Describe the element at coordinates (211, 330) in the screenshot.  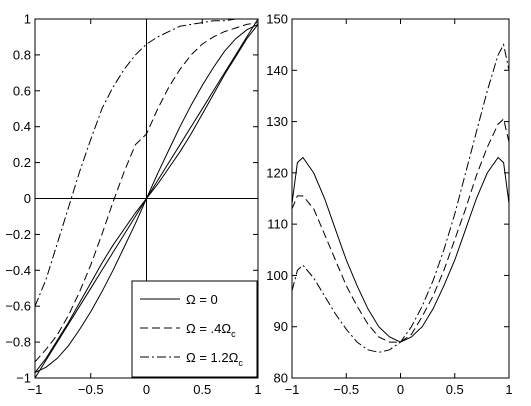
I see `legend-label-1: Ω = .4Ωc` at that location.